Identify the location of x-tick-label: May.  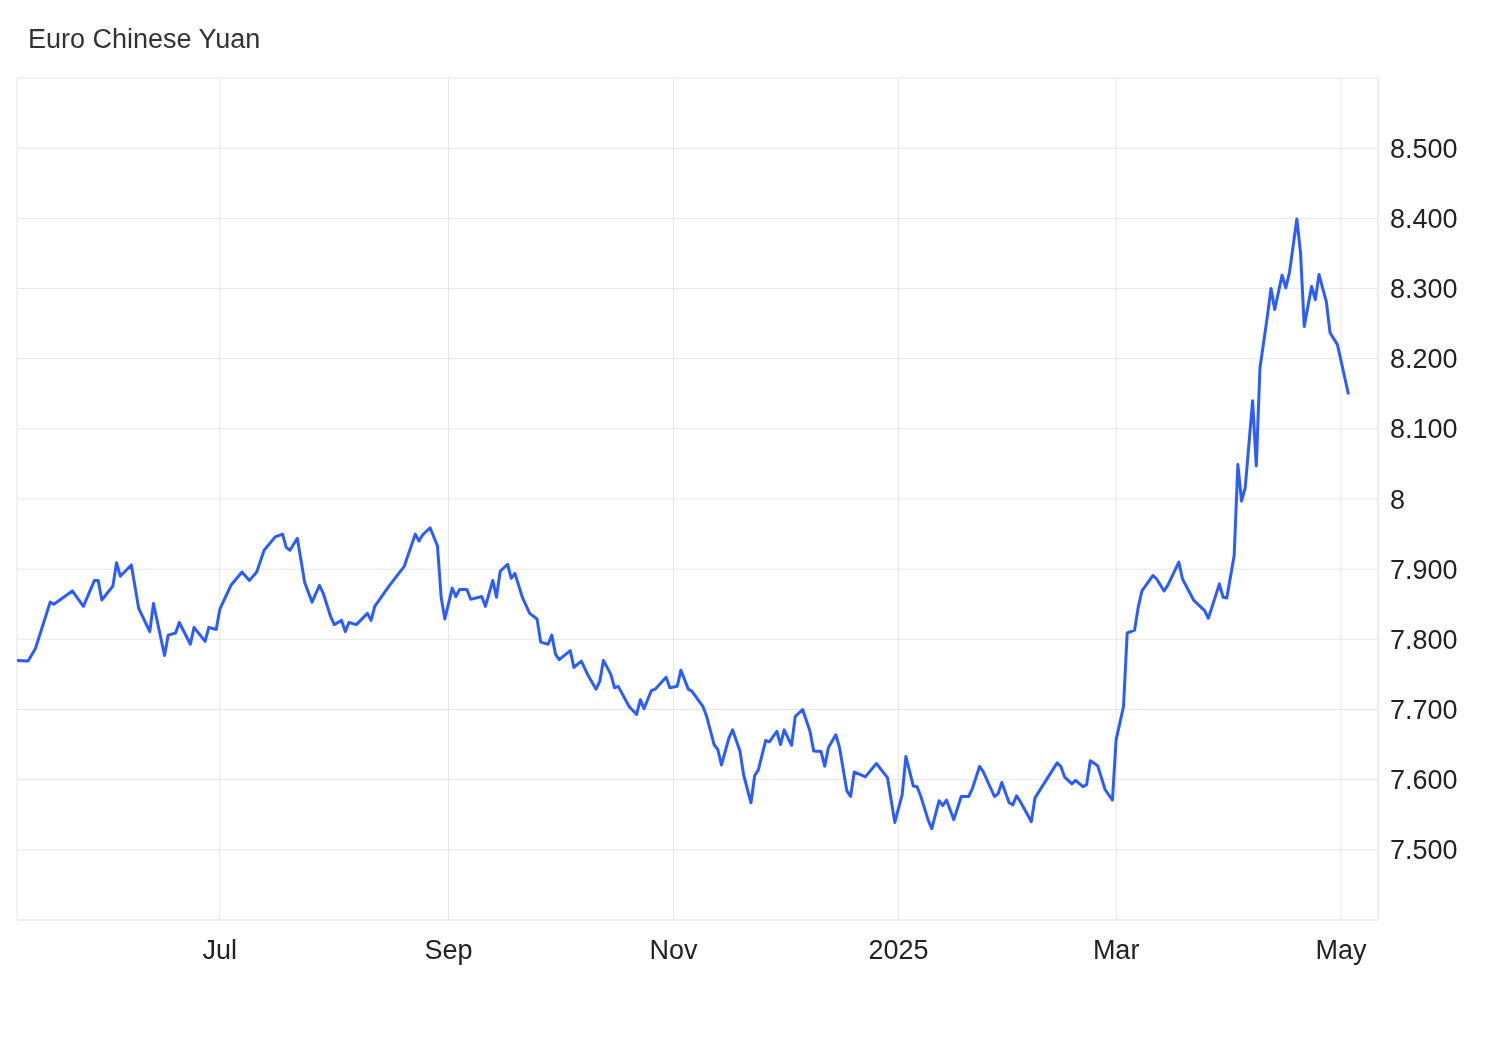
(1341, 950).